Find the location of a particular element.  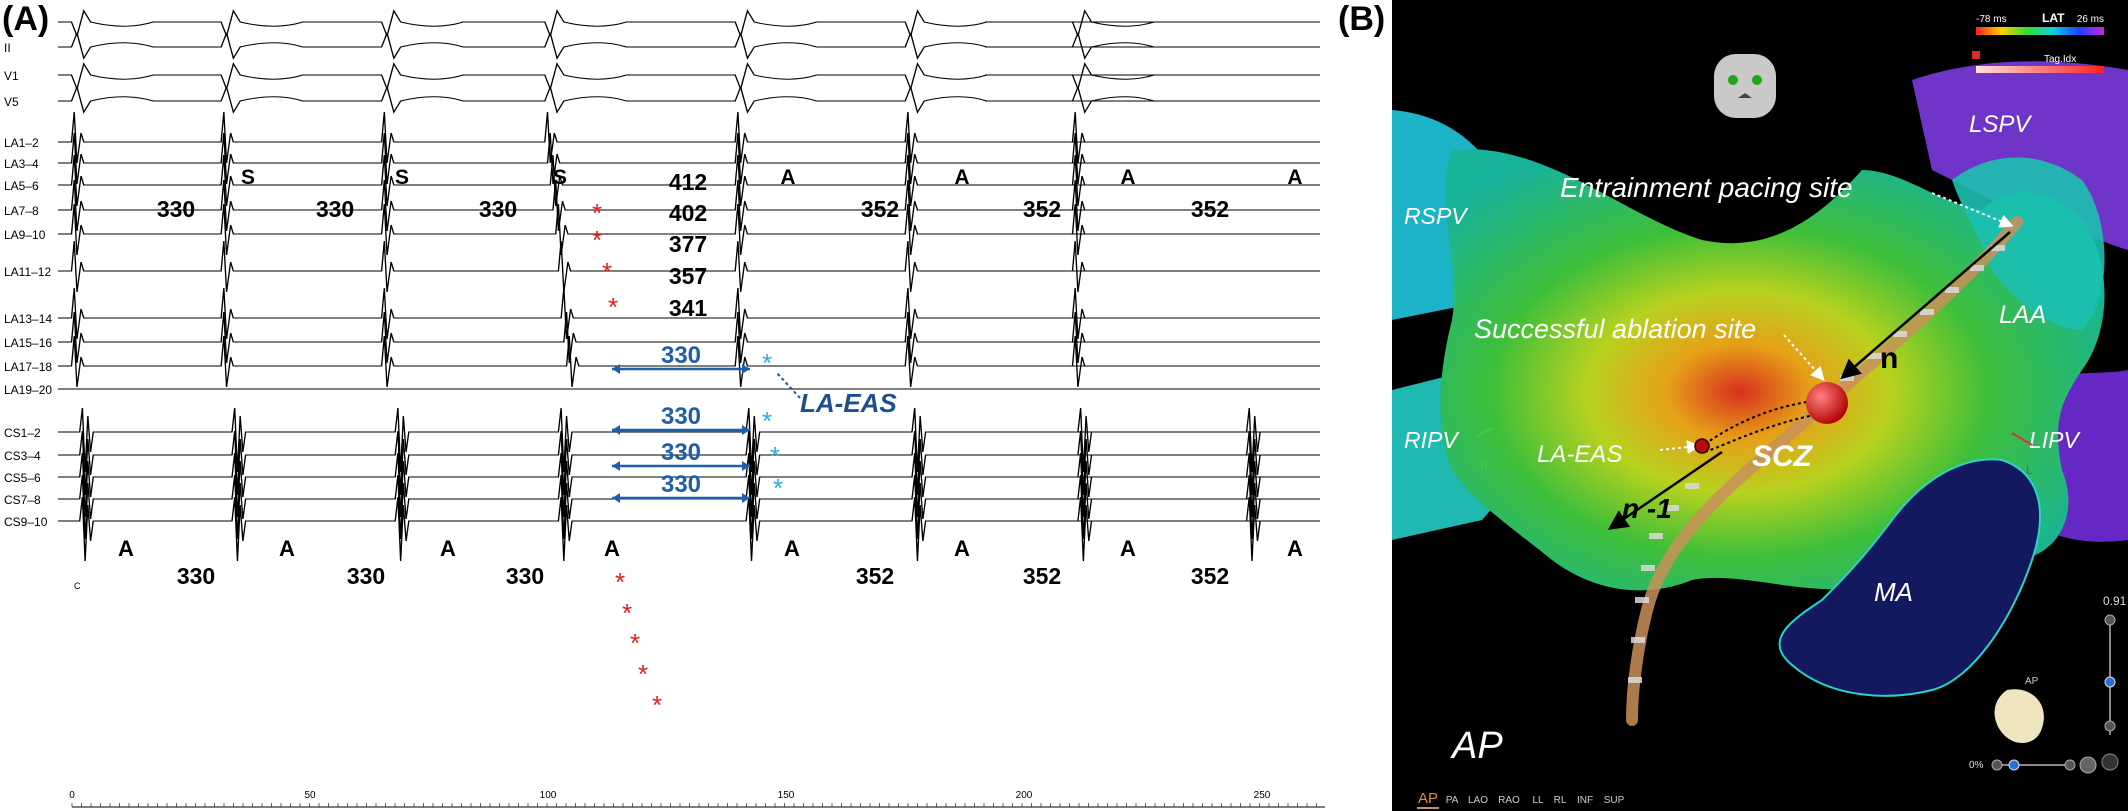

zoom-in-button is located at coordinates (2070, 765).